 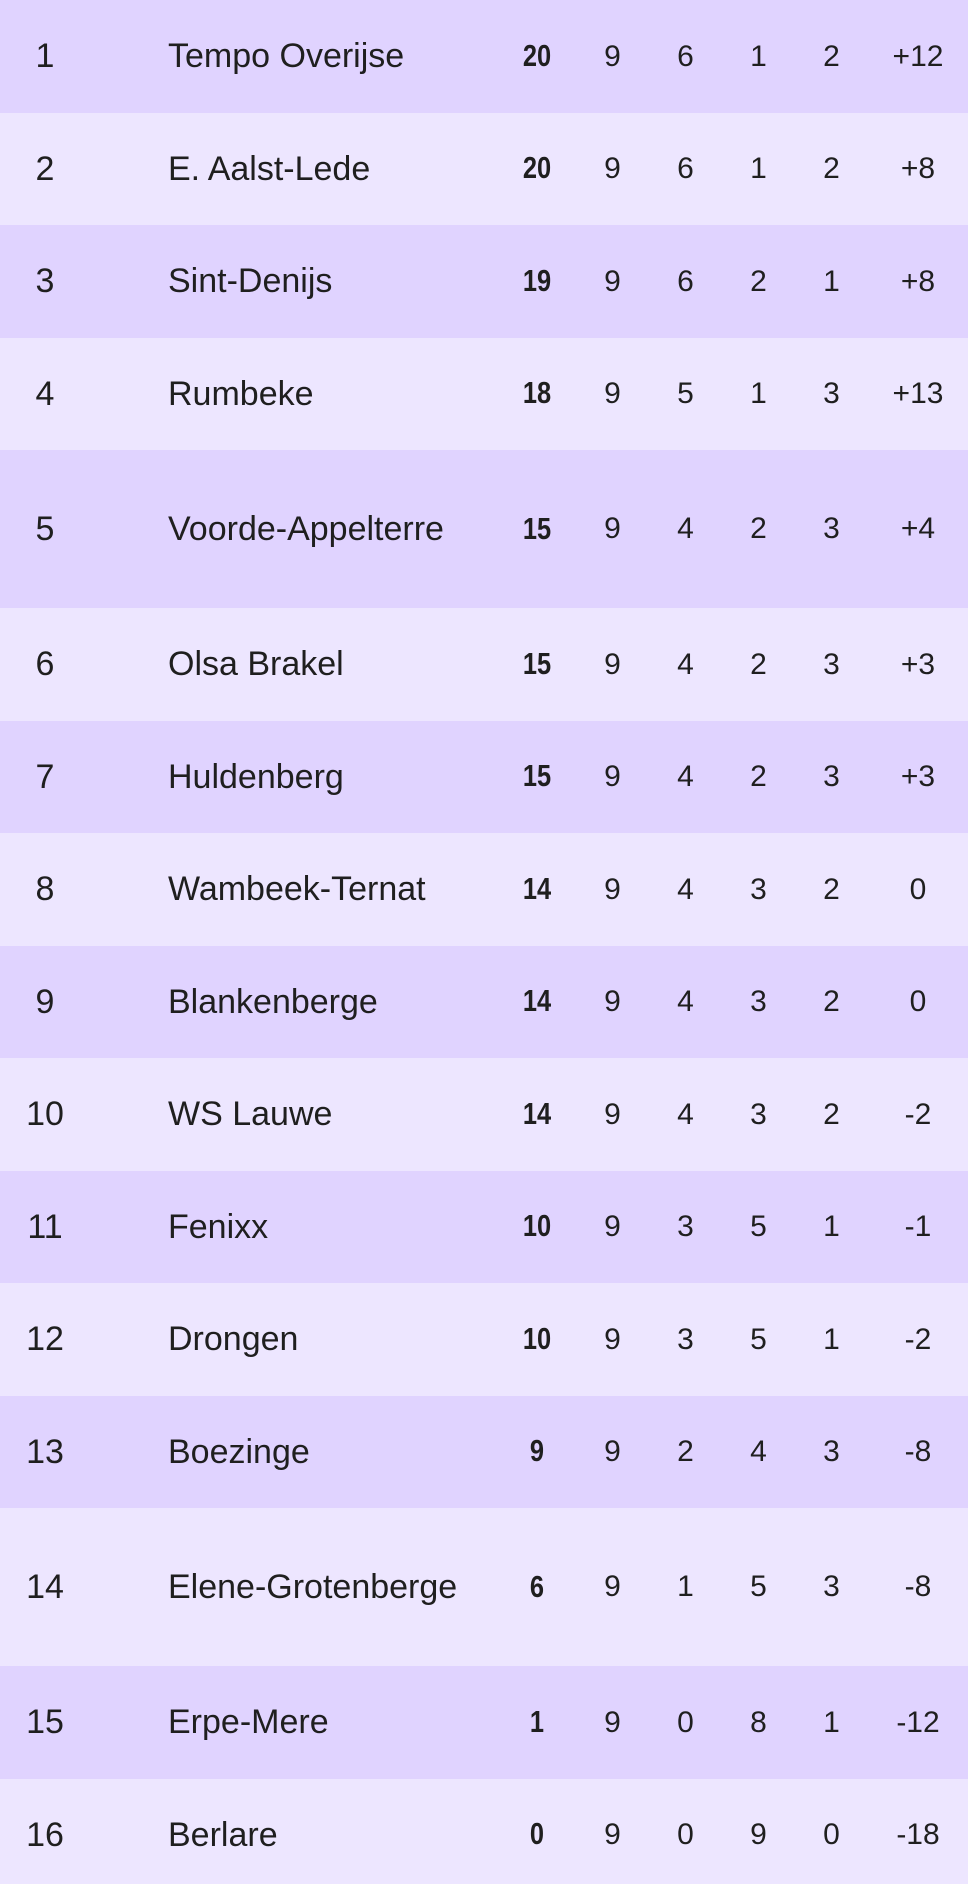 I want to click on table-row: 12 Drongen 10 9 3 5 1 -2, so click(x=484, y=1339).